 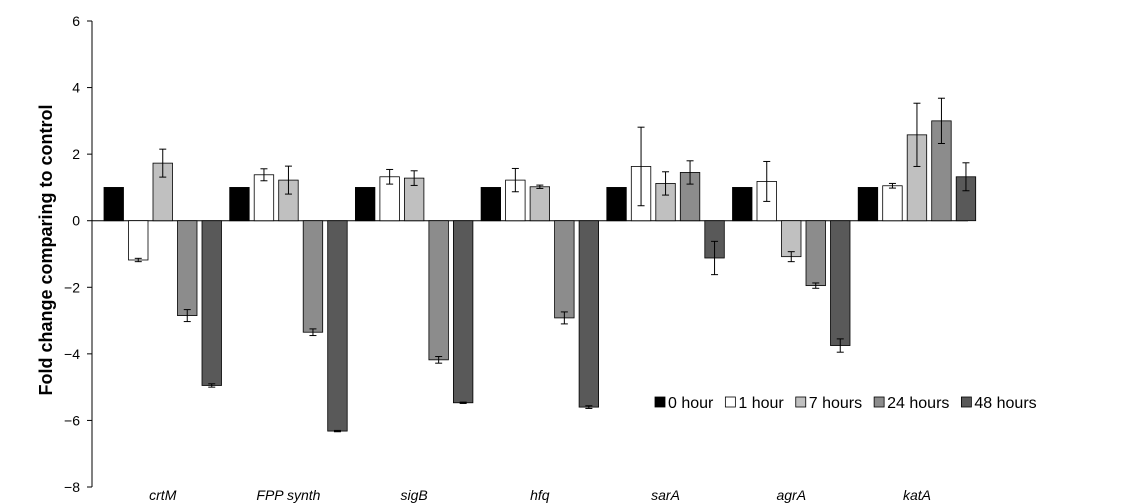 What do you see at coordinates (72, 420) in the screenshot?
I see `y-tick-label: −6` at bounding box center [72, 420].